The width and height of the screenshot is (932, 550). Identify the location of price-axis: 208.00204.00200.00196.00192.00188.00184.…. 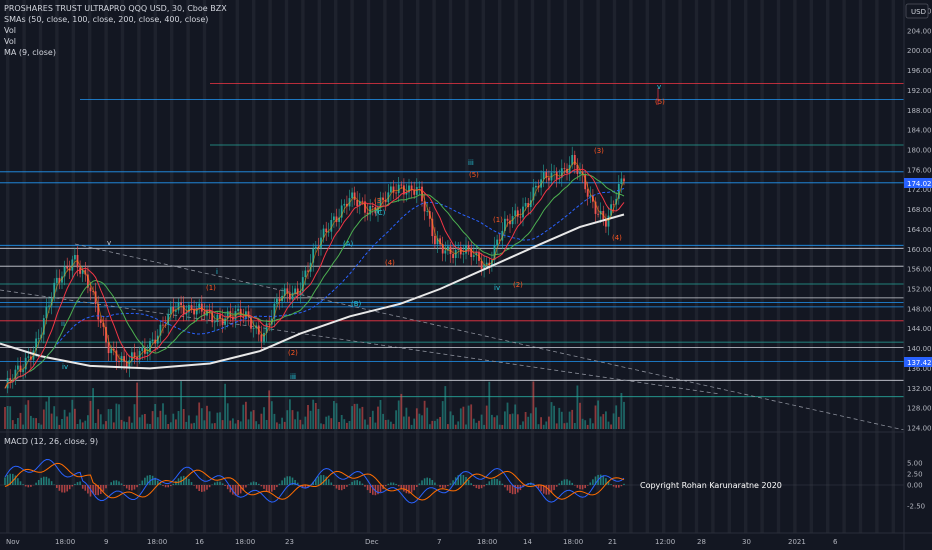
(919, 220).